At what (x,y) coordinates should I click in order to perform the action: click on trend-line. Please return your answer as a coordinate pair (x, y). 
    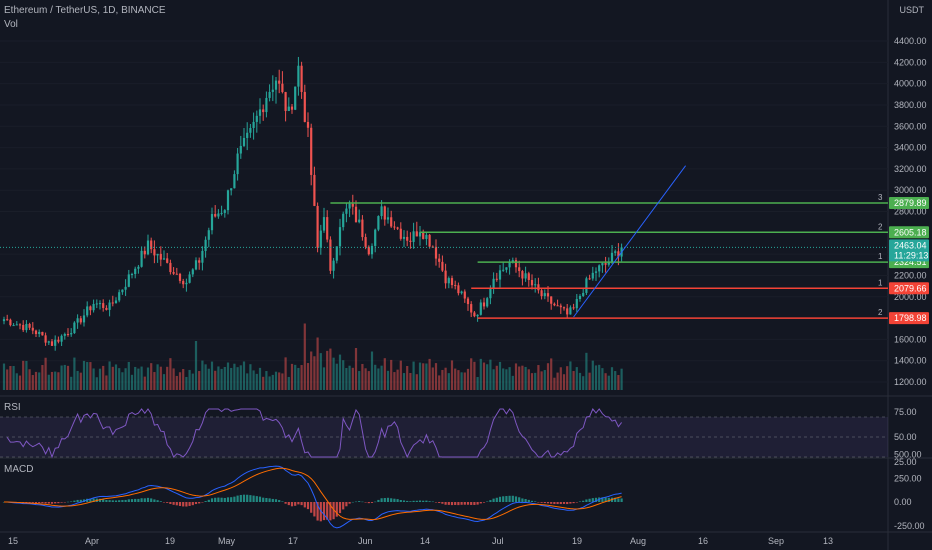
    Looking at the image, I should click on (630, 241).